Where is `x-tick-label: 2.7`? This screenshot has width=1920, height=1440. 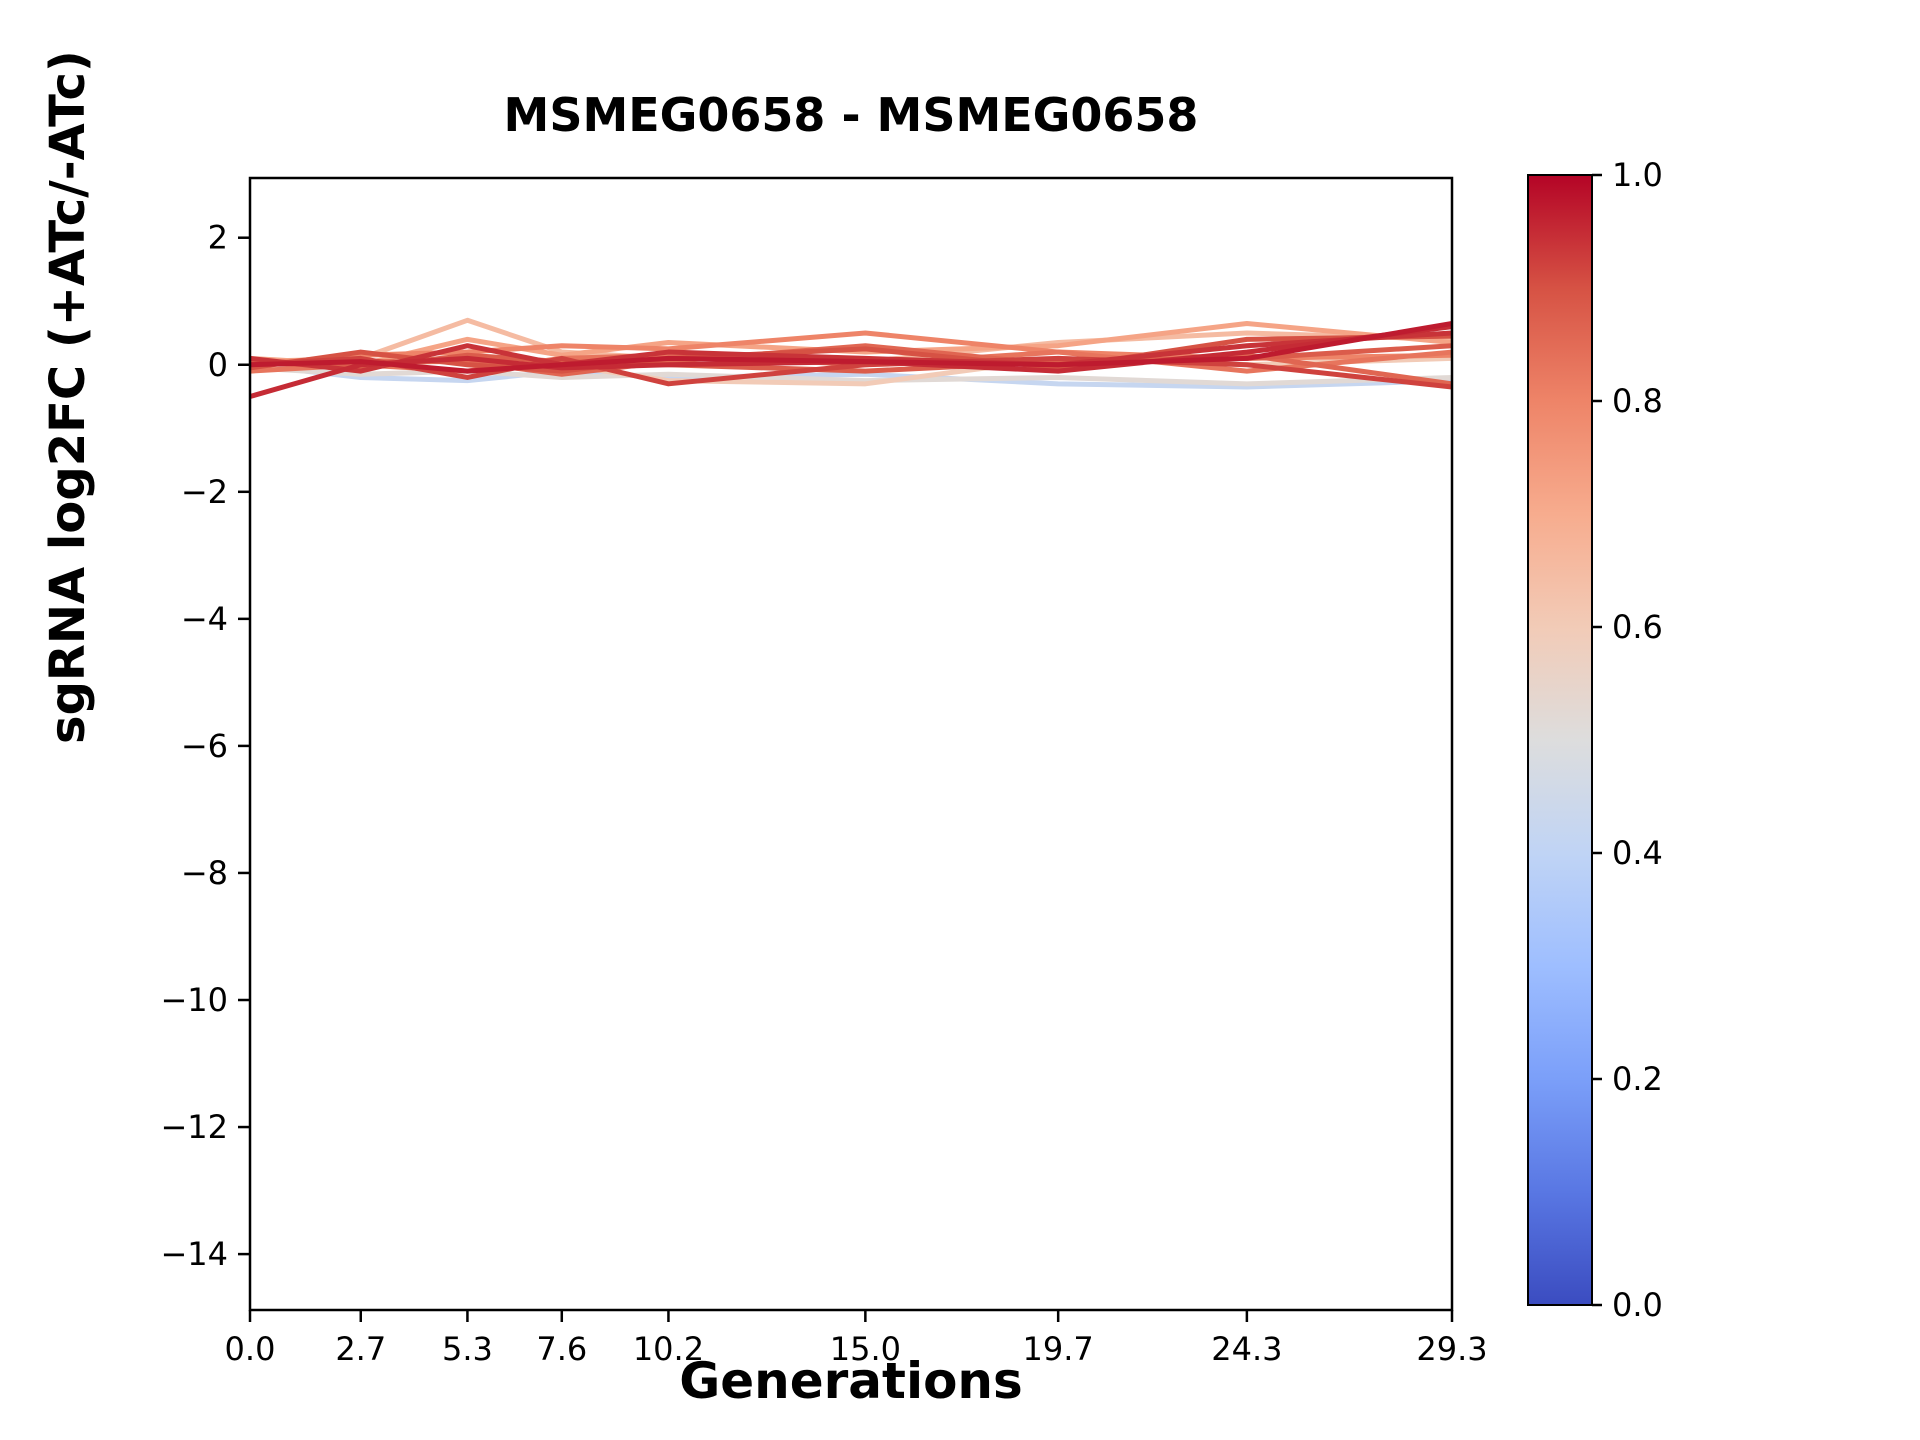 x-tick-label: 2.7 is located at coordinates (360, 1349).